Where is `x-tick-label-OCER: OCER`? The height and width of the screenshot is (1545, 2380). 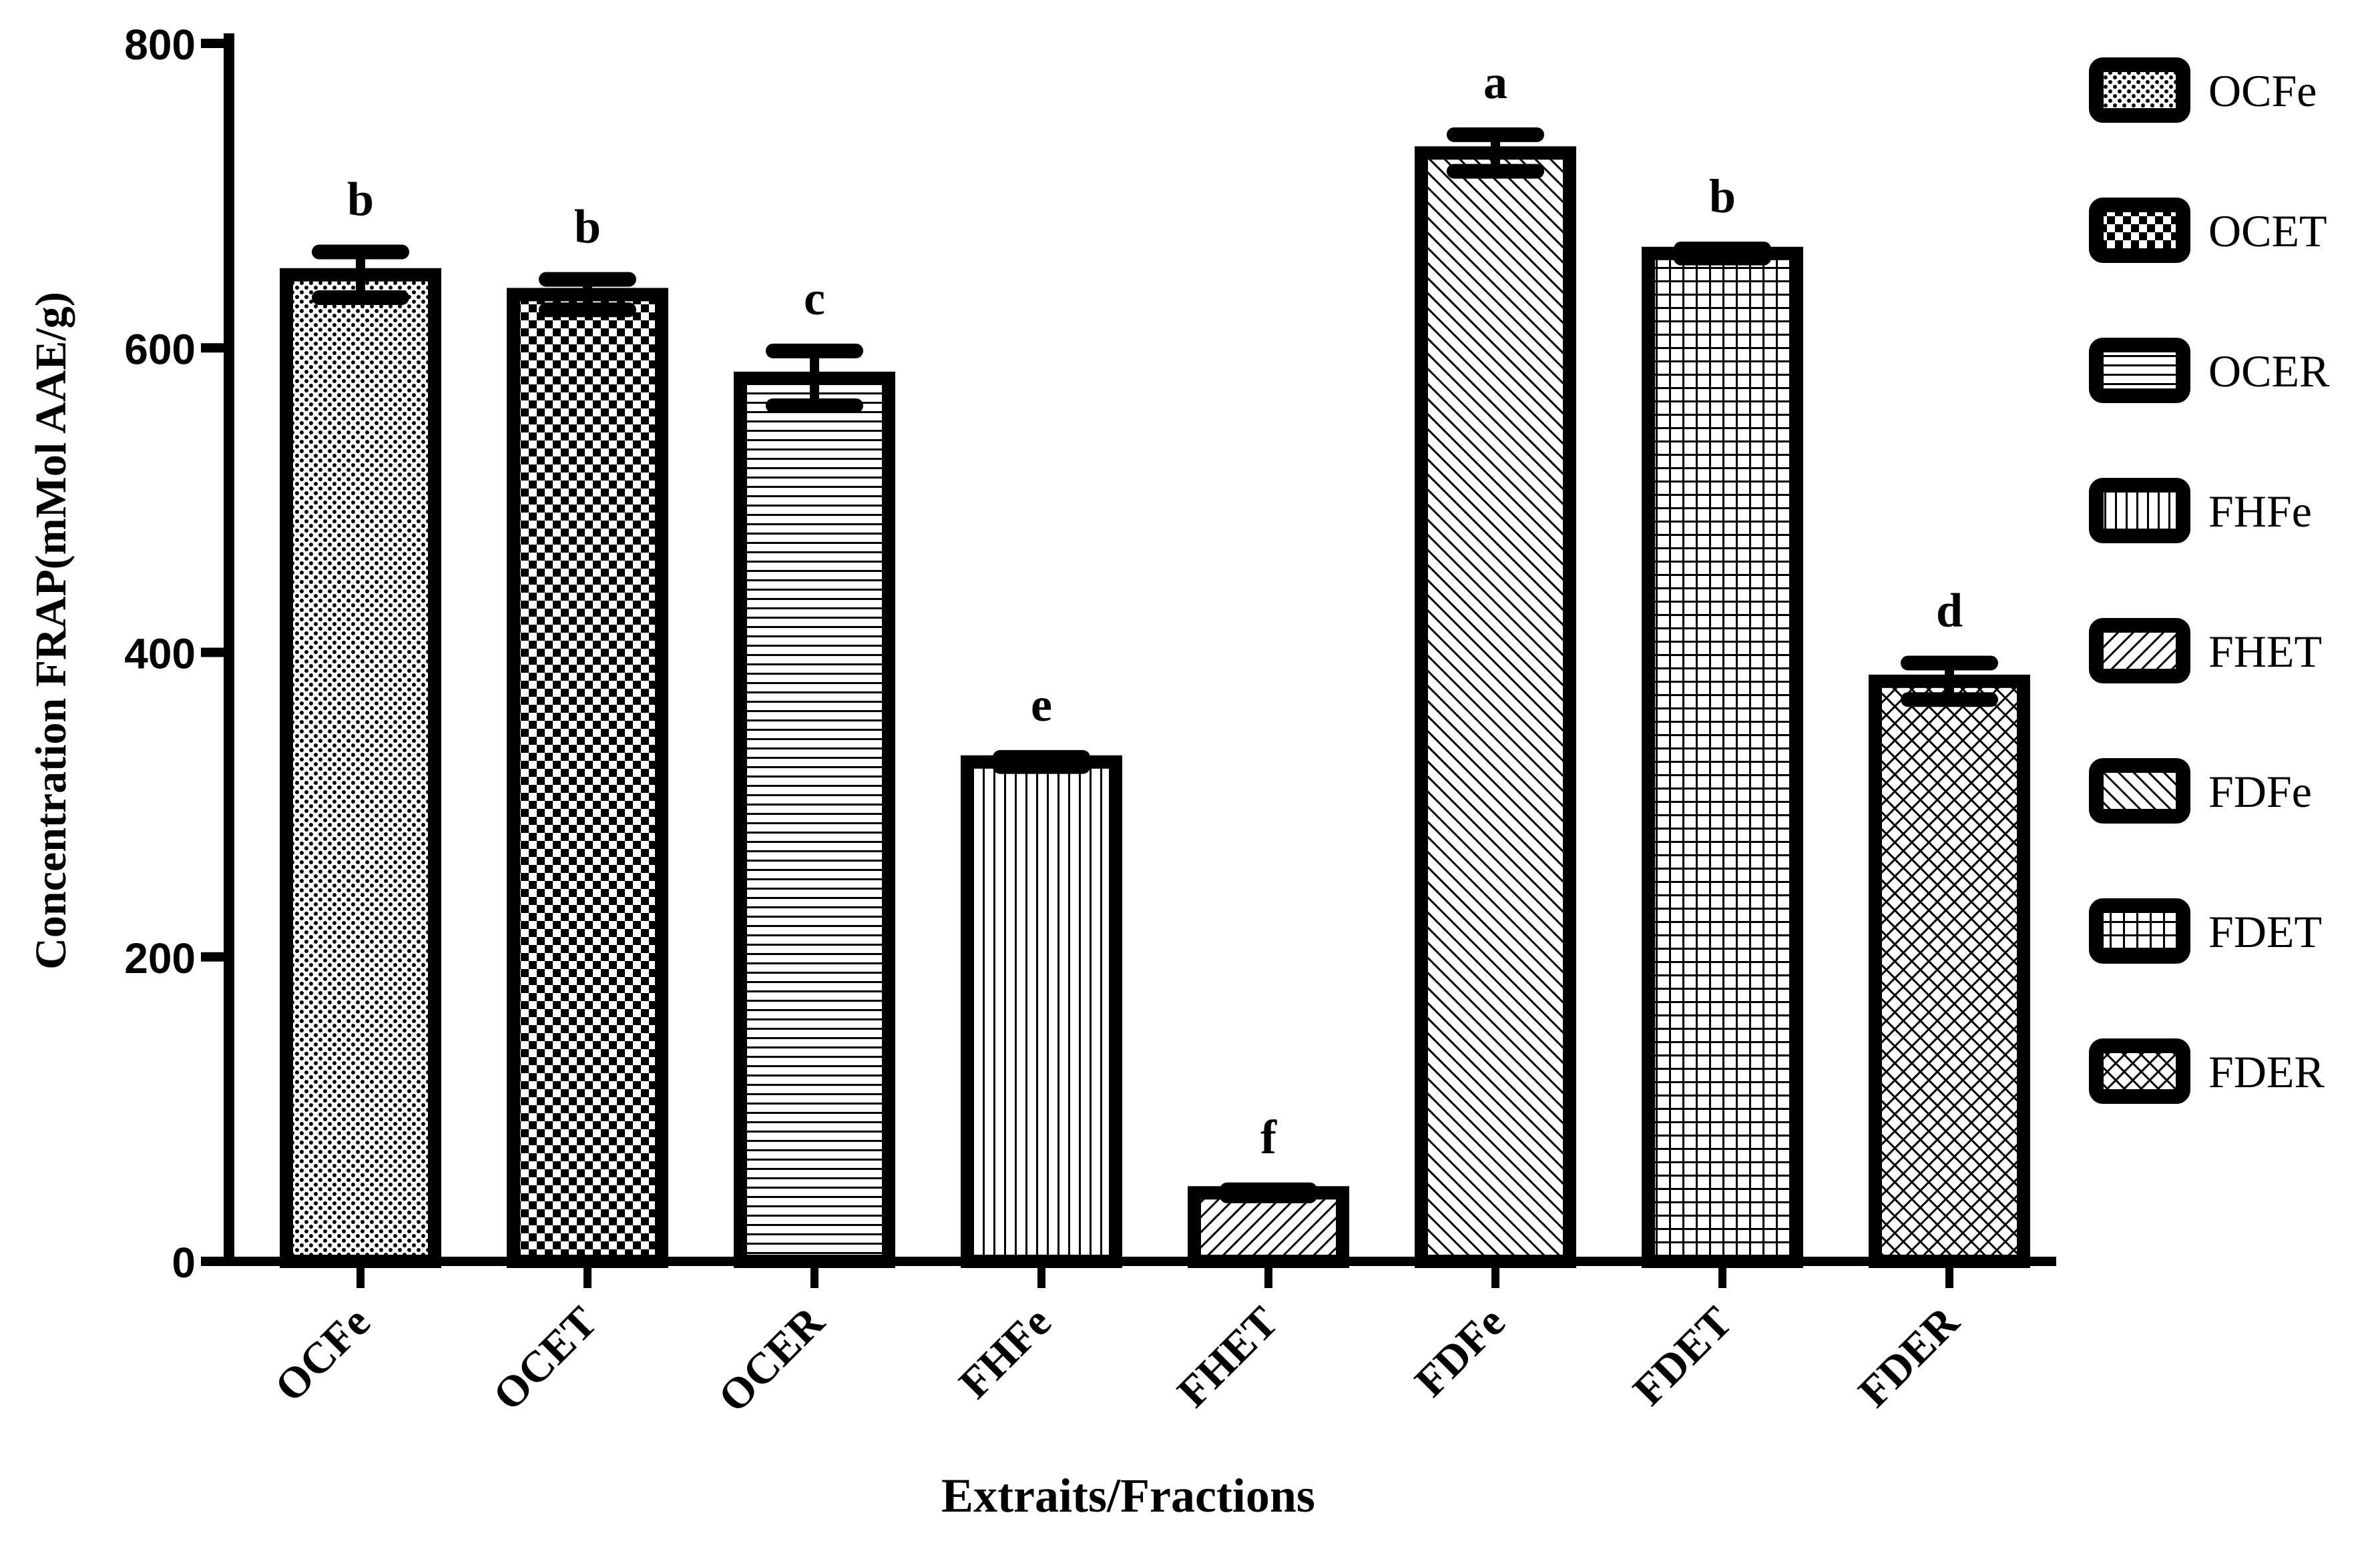
x-tick-label-OCER: OCER is located at coordinates (771, 1360).